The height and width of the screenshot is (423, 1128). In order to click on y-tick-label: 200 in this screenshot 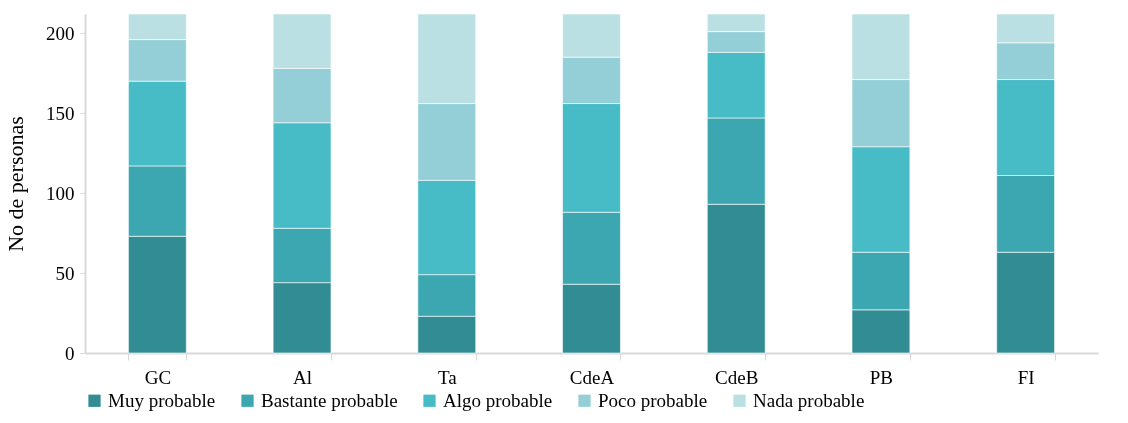, I will do `click(60, 33)`.